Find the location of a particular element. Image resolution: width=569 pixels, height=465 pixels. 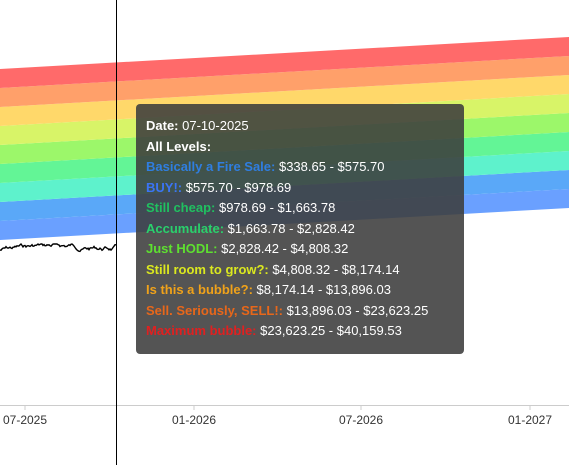

tooltip-date-label: Date: is located at coordinates (162, 125).